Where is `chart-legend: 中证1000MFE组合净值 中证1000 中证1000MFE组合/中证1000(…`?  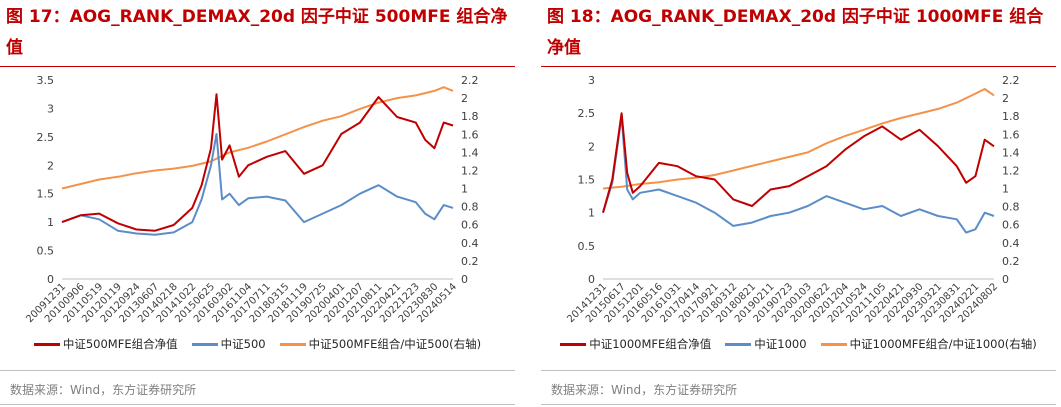 chart-legend: 中证1000MFE组合净值 中证1000 中证1000MFE组合/中证1000(… is located at coordinates (798, 344).